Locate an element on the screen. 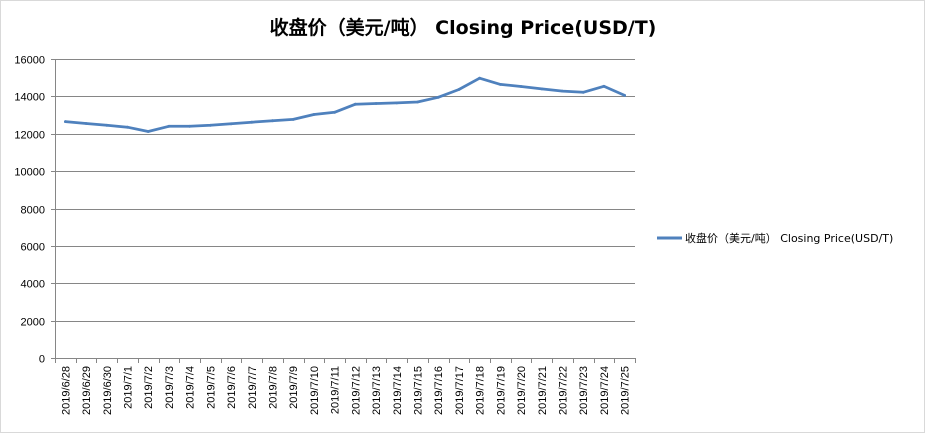 The width and height of the screenshot is (925, 434). x-tick-label: 2019/7/15 is located at coordinates (419, 390).